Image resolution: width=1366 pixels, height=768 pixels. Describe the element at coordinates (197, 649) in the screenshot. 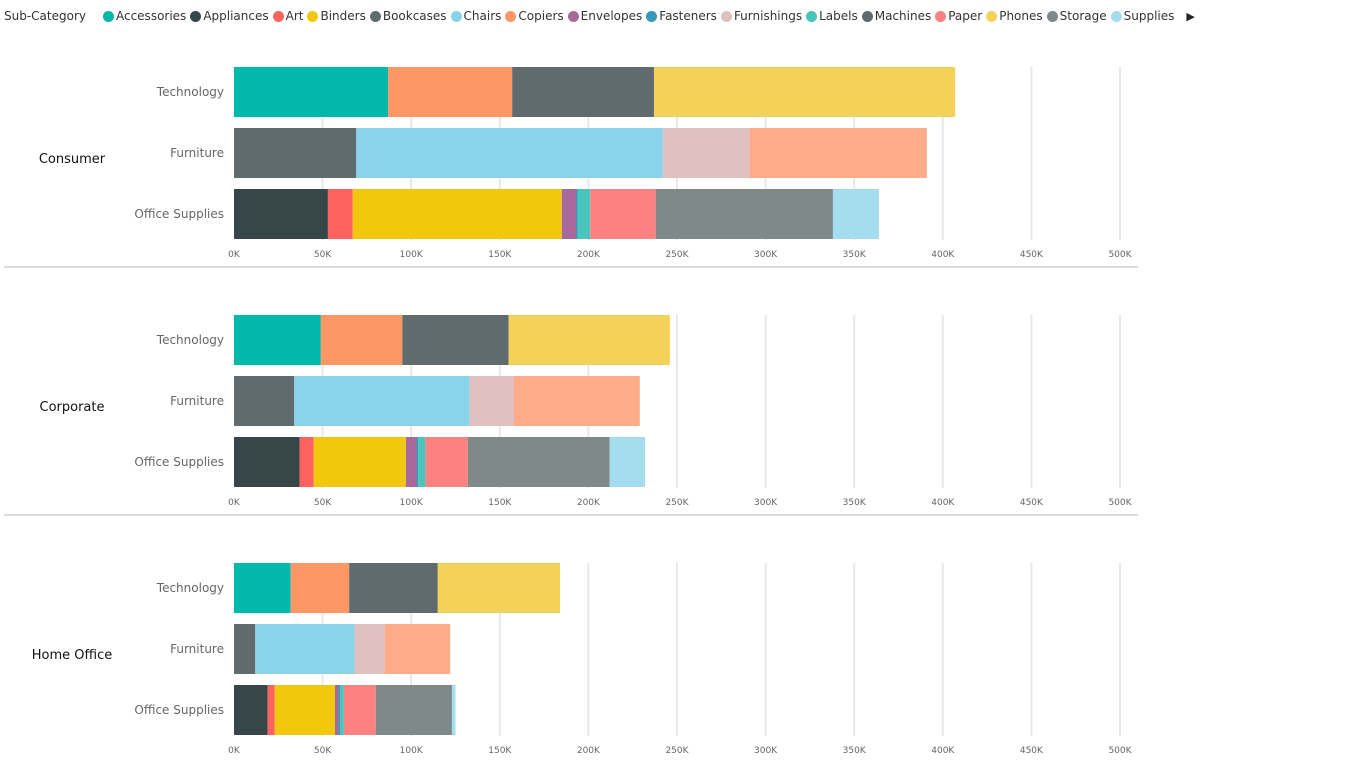

I see `category-label: Furniture` at that location.